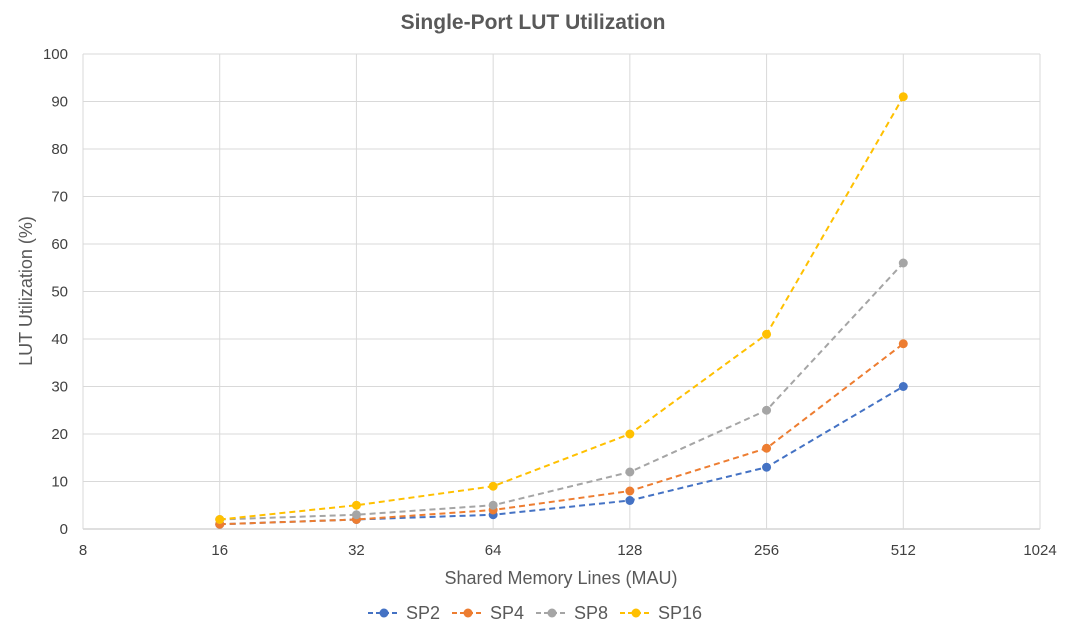  I want to click on y-tick-label: 20, so click(59, 434).